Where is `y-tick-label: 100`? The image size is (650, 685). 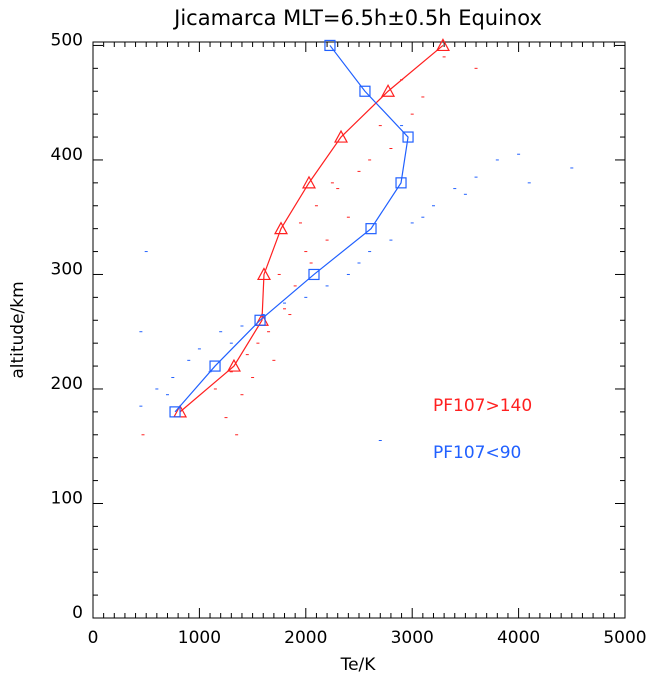 y-tick-label: 100 is located at coordinates (67, 498).